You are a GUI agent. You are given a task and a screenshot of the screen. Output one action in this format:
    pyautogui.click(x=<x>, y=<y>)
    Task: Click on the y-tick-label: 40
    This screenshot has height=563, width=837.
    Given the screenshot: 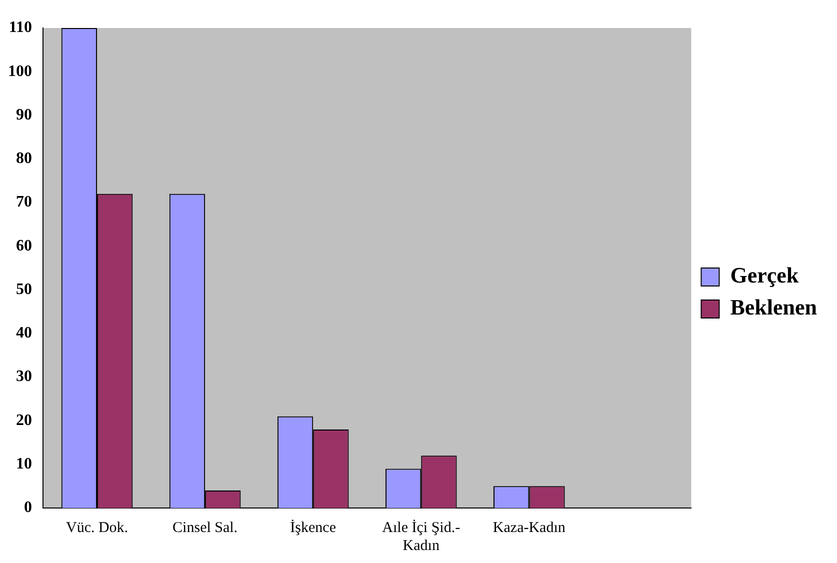 What is the action you would take?
    pyautogui.click(x=24, y=333)
    